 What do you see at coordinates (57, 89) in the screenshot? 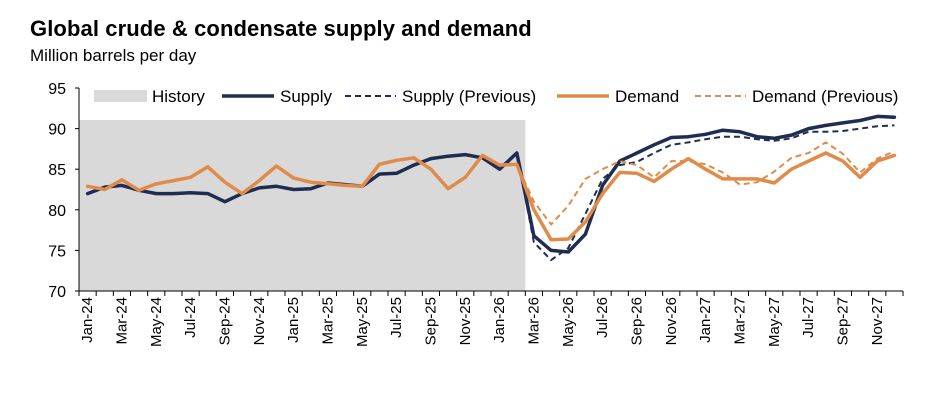
I see `y-tick-label: 95` at bounding box center [57, 89].